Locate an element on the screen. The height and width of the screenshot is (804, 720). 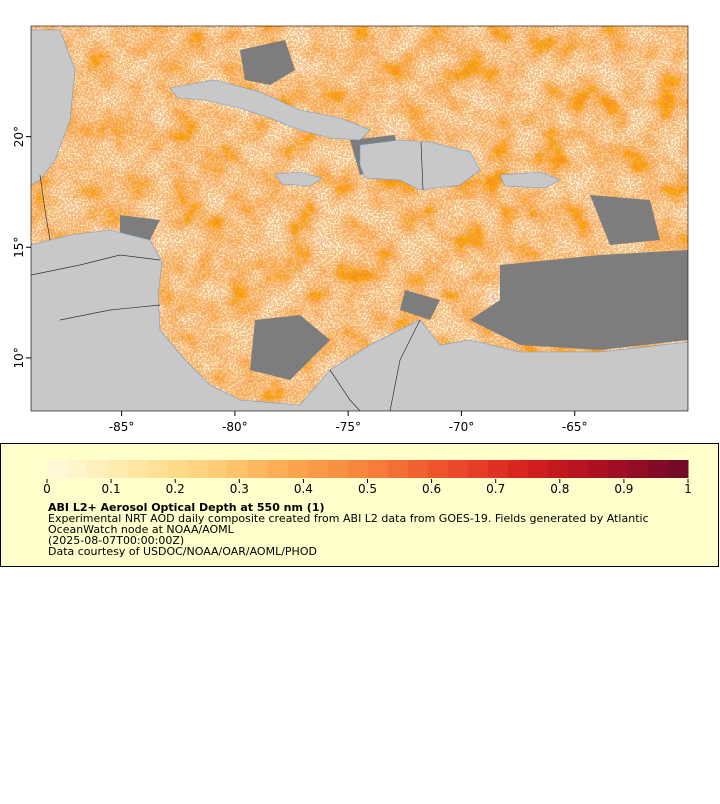
x-tick-label: -80° is located at coordinates (235, 427).